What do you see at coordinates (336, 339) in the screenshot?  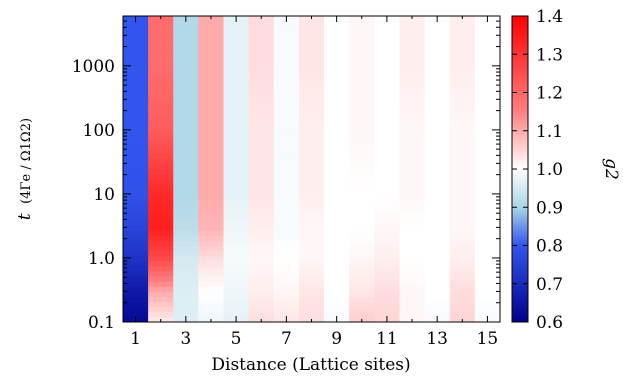 I see `x-tick-label: 9` at bounding box center [336, 339].